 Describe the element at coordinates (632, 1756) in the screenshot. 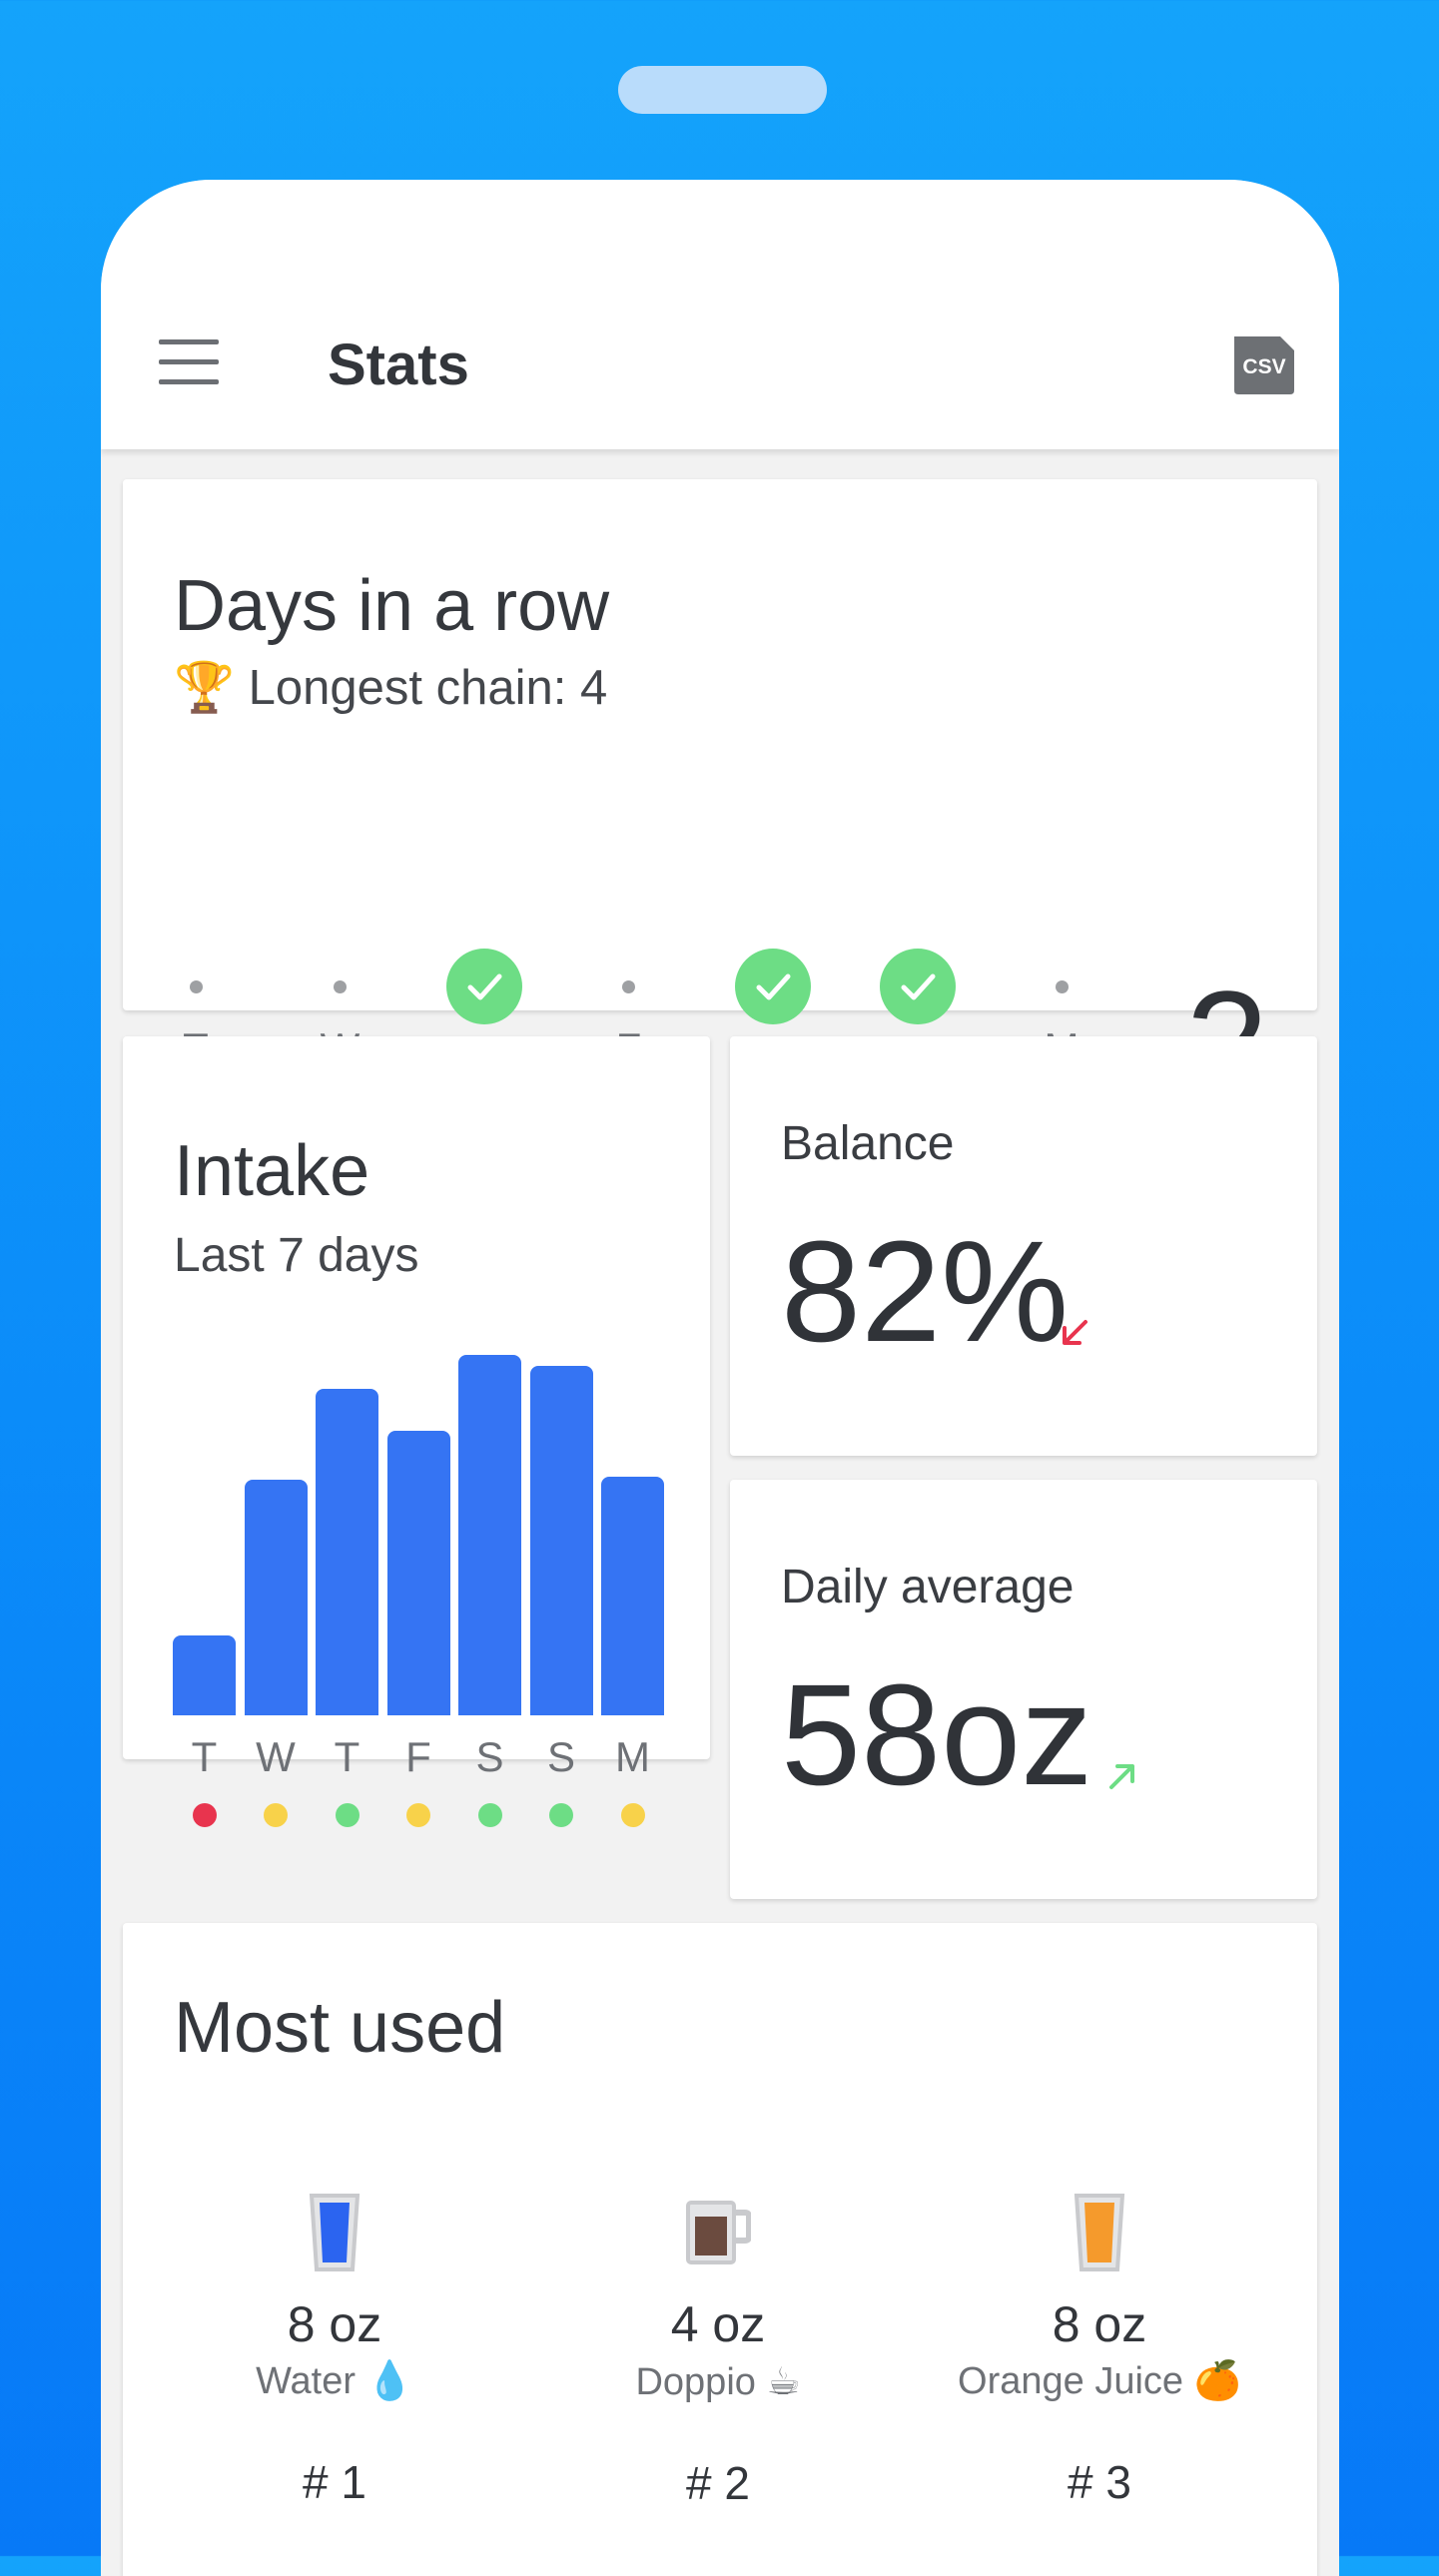

I see `intake-bar-label: M` at that location.